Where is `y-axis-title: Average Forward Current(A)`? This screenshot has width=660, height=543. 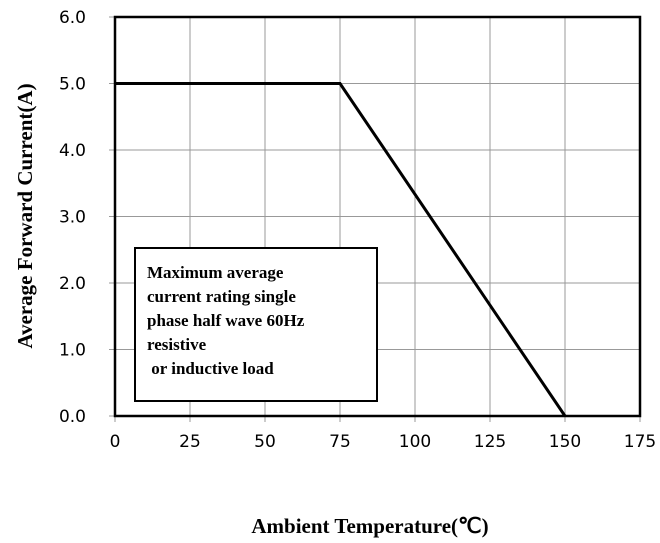 y-axis-title: Average Forward Current(A) is located at coordinates (25, 215).